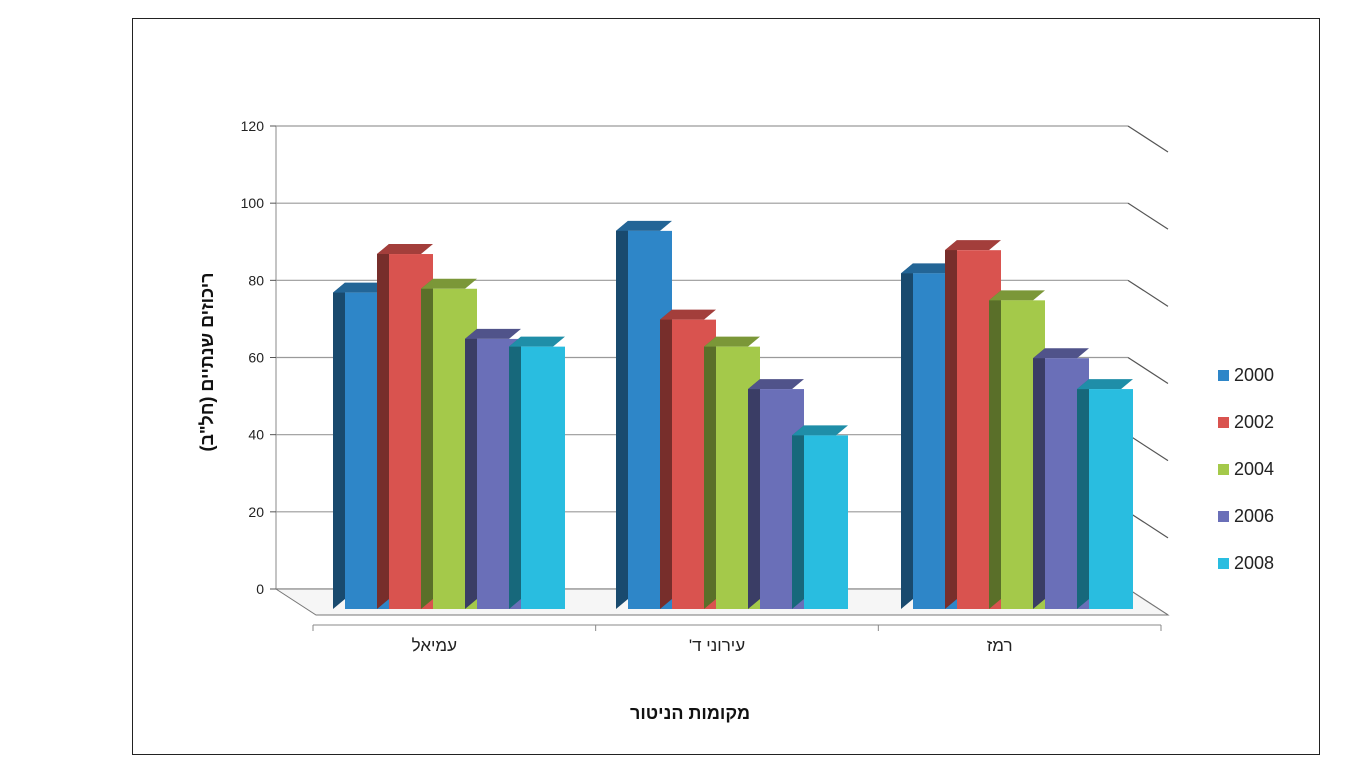 The height and width of the screenshot is (784, 1368). I want to click on legend-item: 2002, so click(1246, 422).